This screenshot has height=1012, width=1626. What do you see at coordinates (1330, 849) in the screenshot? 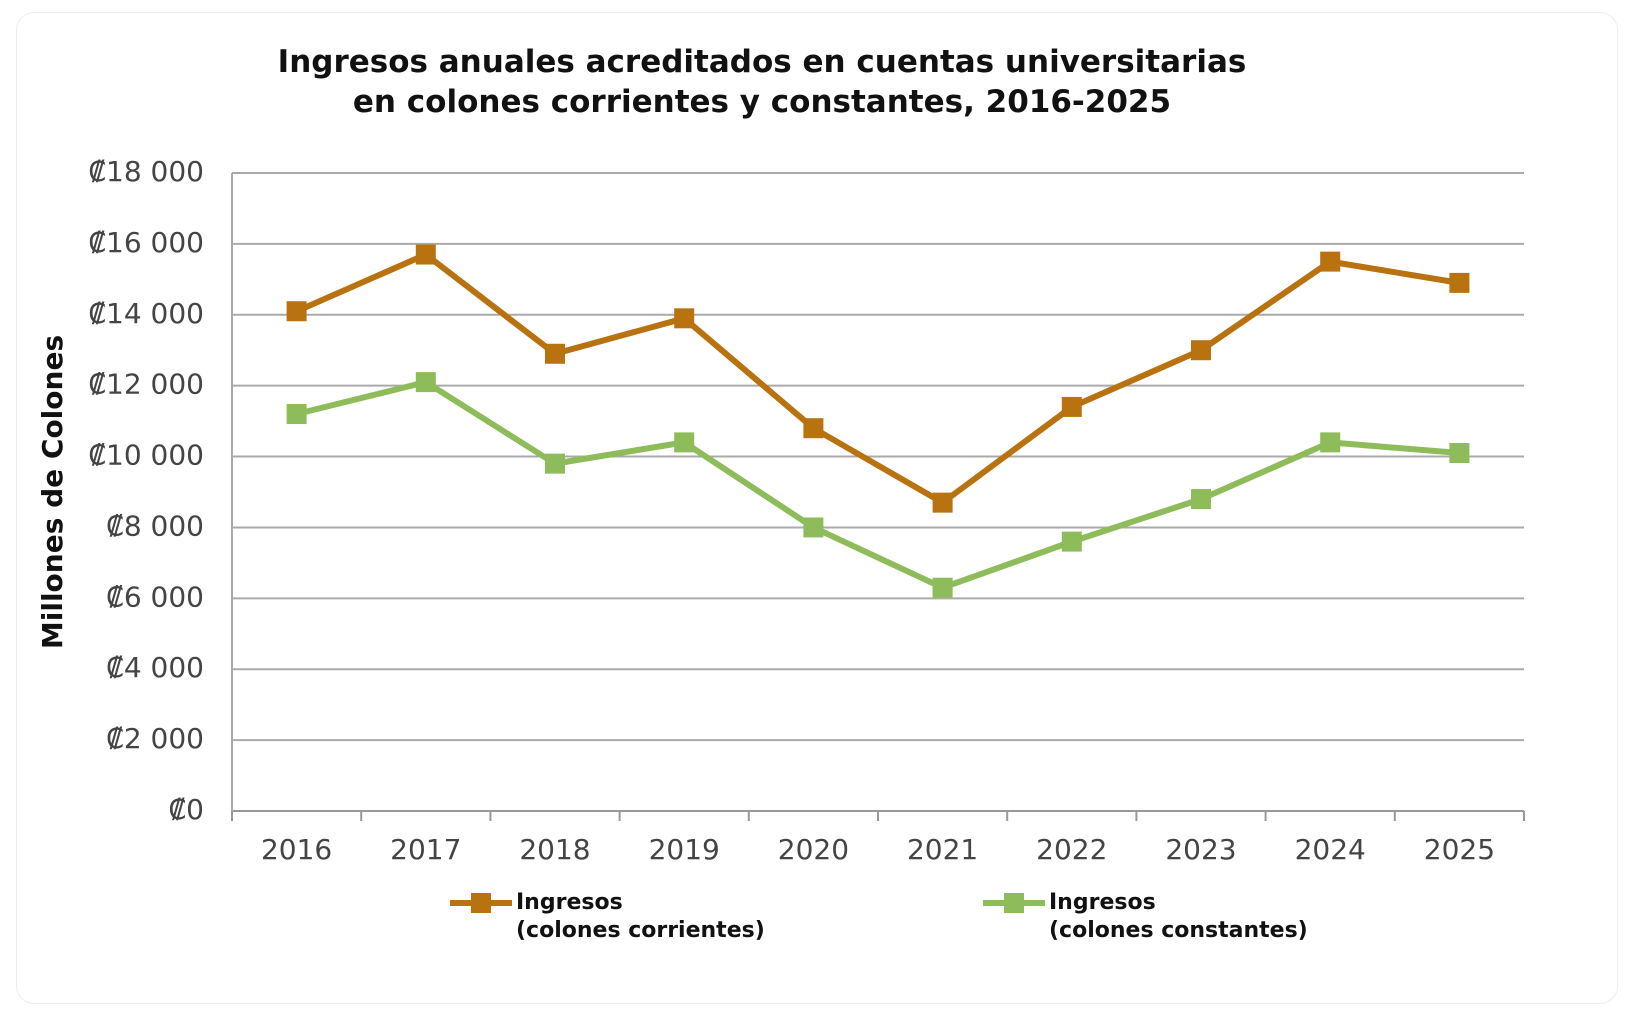
I see `x-tick-label: 2024` at bounding box center [1330, 849].